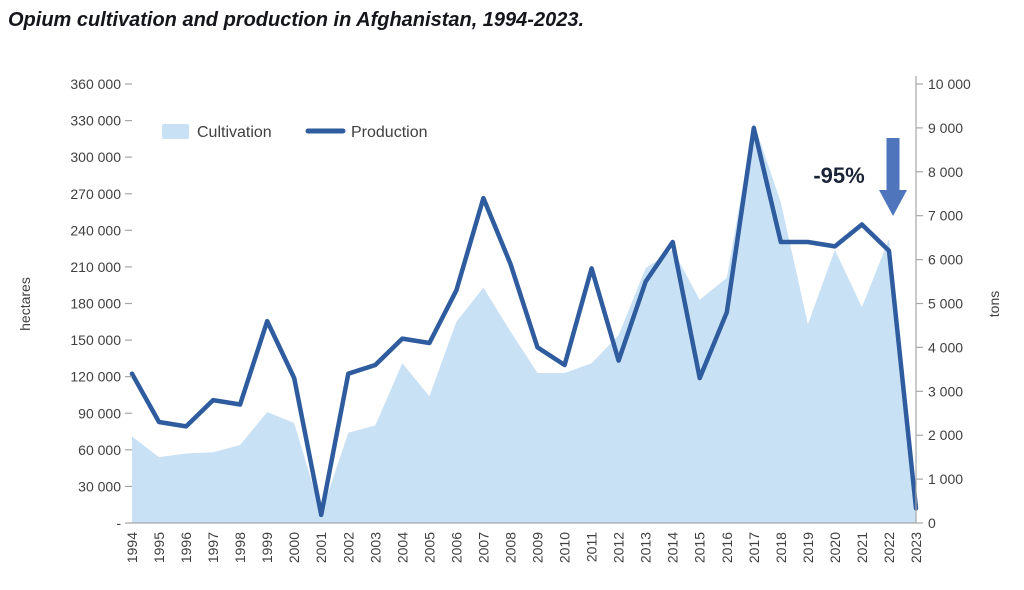 Image resolution: width=1024 pixels, height=590 pixels. I want to click on x-axis-year-label: 2003, so click(375, 547).